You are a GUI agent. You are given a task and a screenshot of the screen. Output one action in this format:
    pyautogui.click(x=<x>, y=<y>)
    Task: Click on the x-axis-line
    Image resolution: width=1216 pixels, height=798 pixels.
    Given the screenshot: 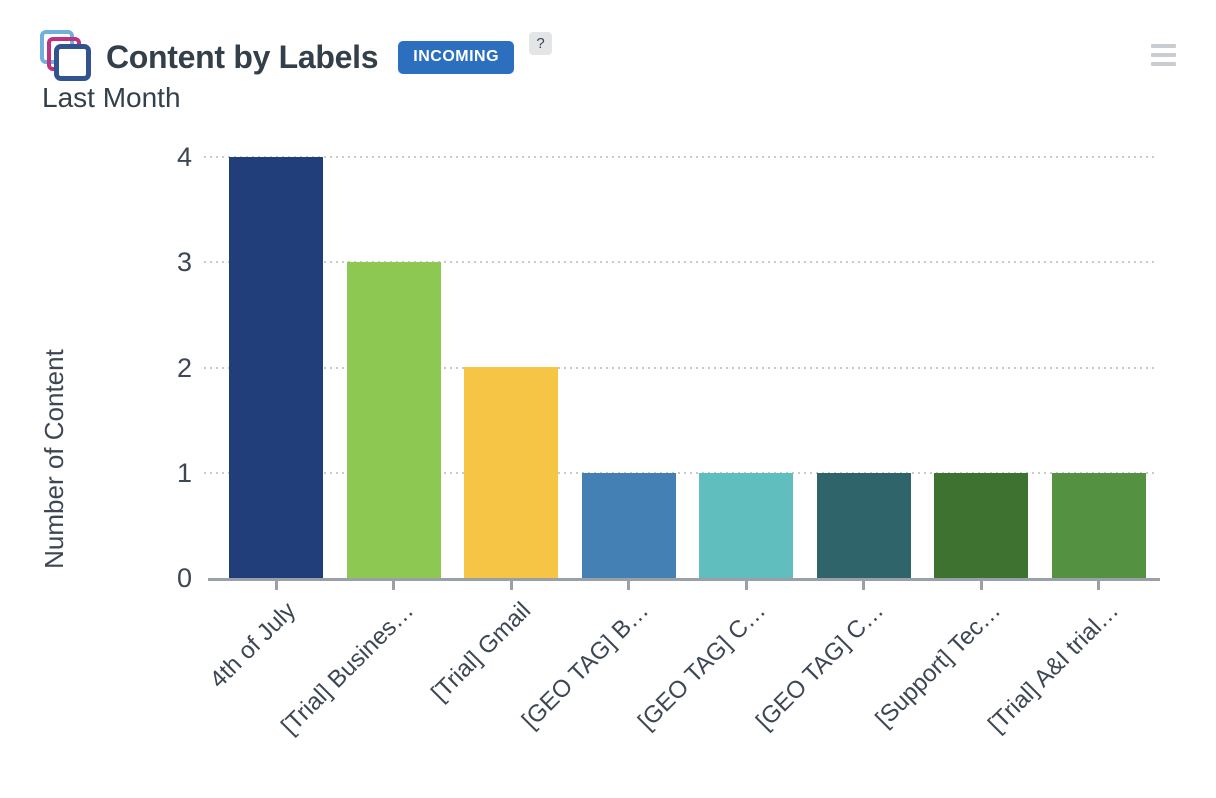 What is the action you would take?
    pyautogui.click(x=684, y=579)
    